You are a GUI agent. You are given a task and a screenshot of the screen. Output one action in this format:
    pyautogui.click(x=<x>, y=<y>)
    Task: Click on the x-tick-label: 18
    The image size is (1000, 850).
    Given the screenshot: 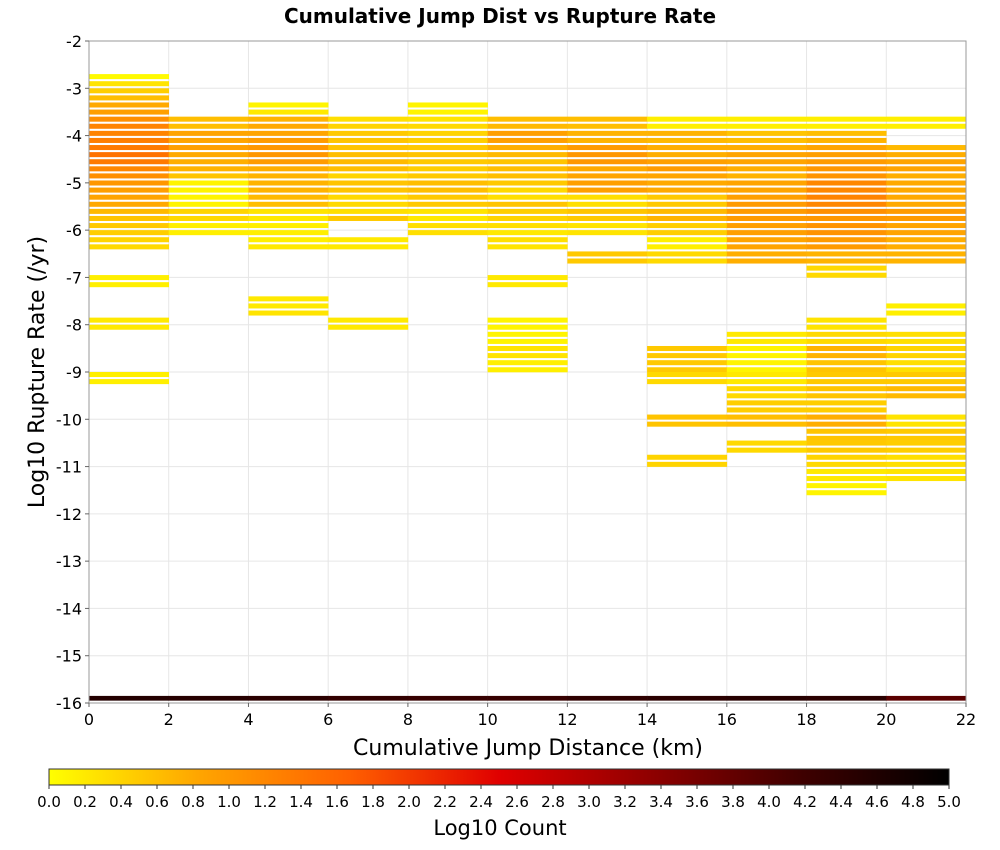 What is the action you would take?
    pyautogui.click(x=806, y=719)
    